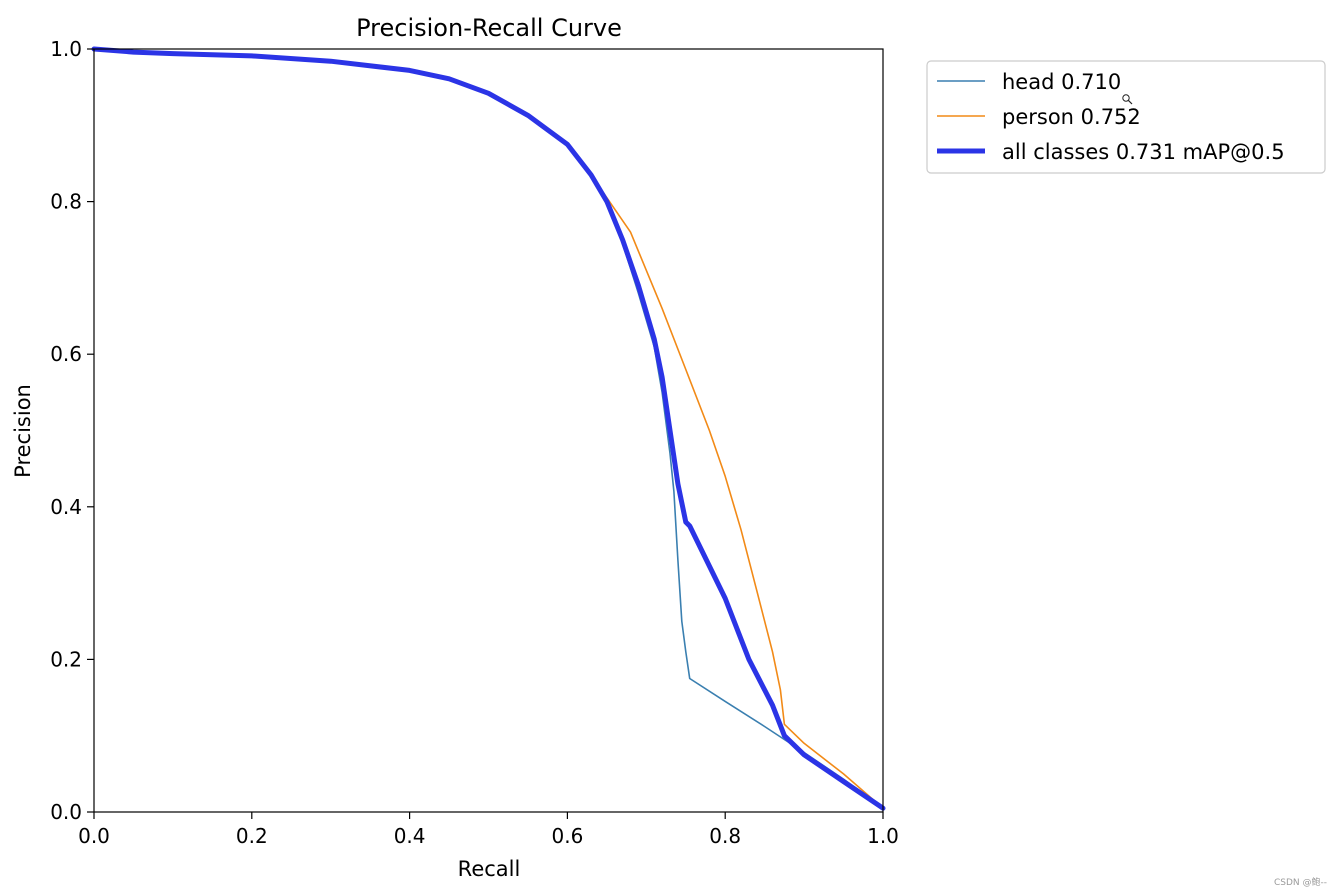  What do you see at coordinates (1127, 99) in the screenshot?
I see `cursor-icon` at bounding box center [1127, 99].